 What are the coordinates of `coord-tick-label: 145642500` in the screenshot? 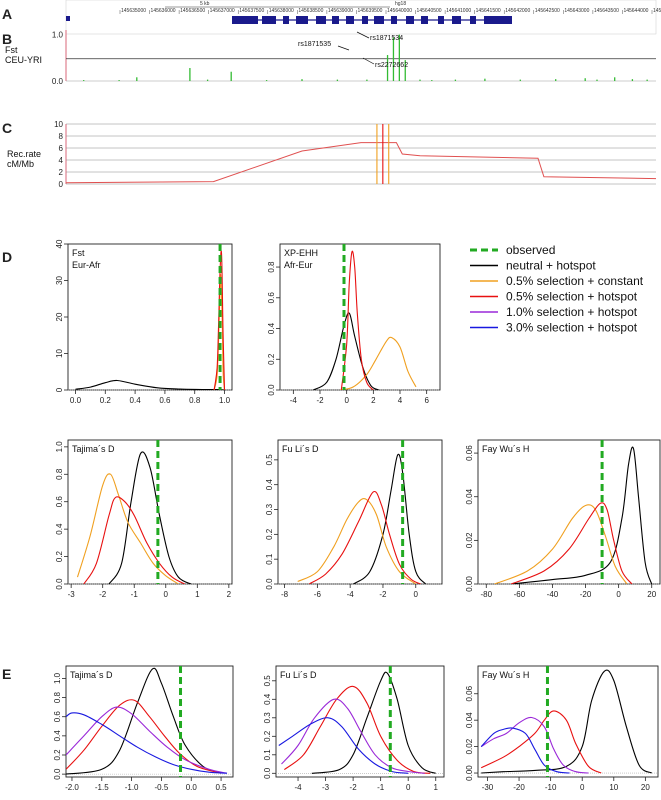 It's located at (547, 11).